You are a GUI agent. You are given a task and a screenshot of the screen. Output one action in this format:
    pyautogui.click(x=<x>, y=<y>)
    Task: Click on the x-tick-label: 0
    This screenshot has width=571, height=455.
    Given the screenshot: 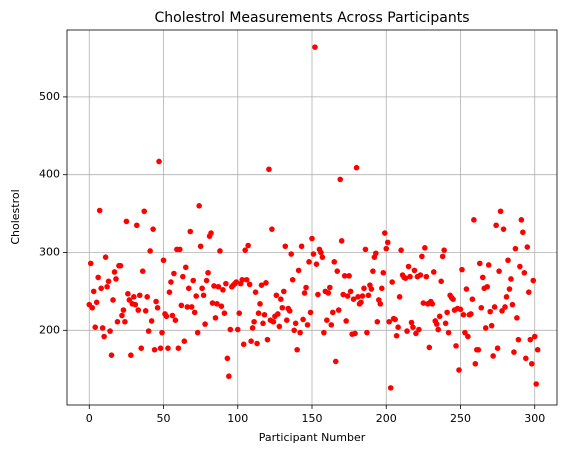 What is the action you would take?
    pyautogui.click(x=89, y=418)
    